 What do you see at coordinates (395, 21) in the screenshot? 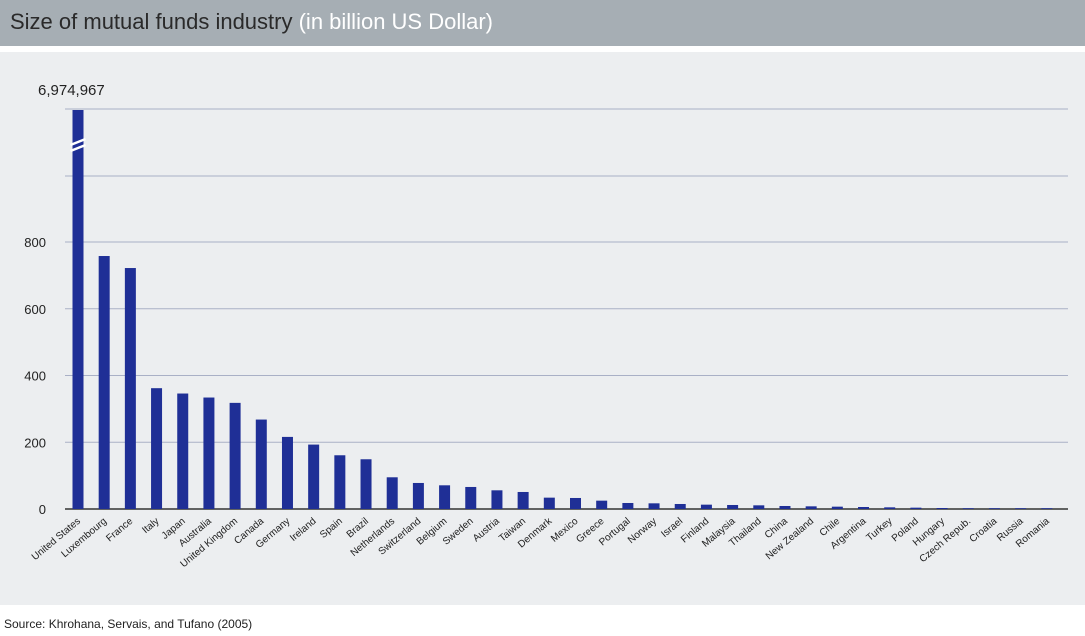
I see `title-unit: (in billion US Dollar)` at bounding box center [395, 21].